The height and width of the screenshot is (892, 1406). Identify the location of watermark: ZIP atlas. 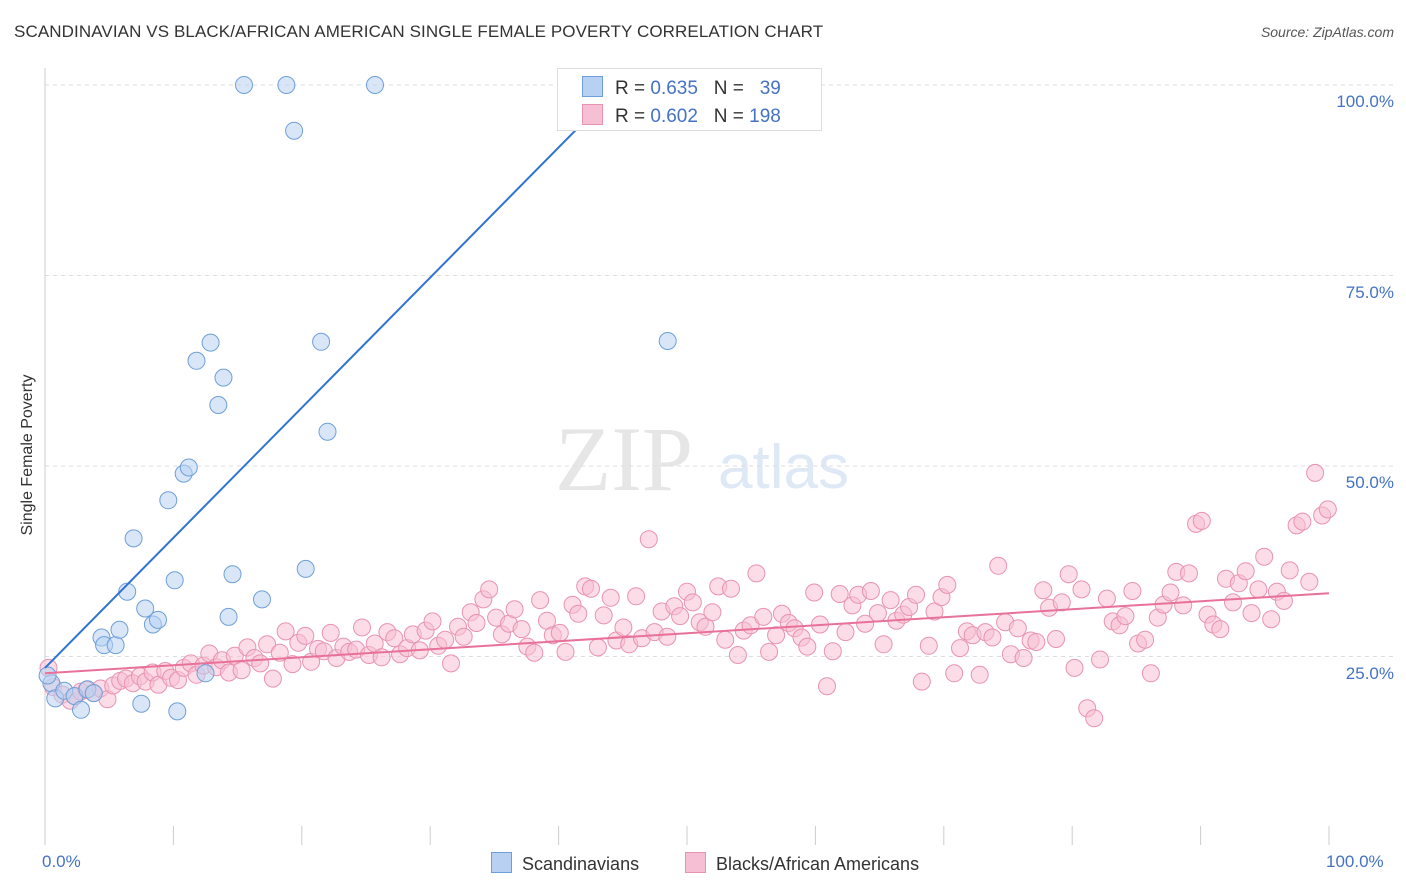
(702, 459).